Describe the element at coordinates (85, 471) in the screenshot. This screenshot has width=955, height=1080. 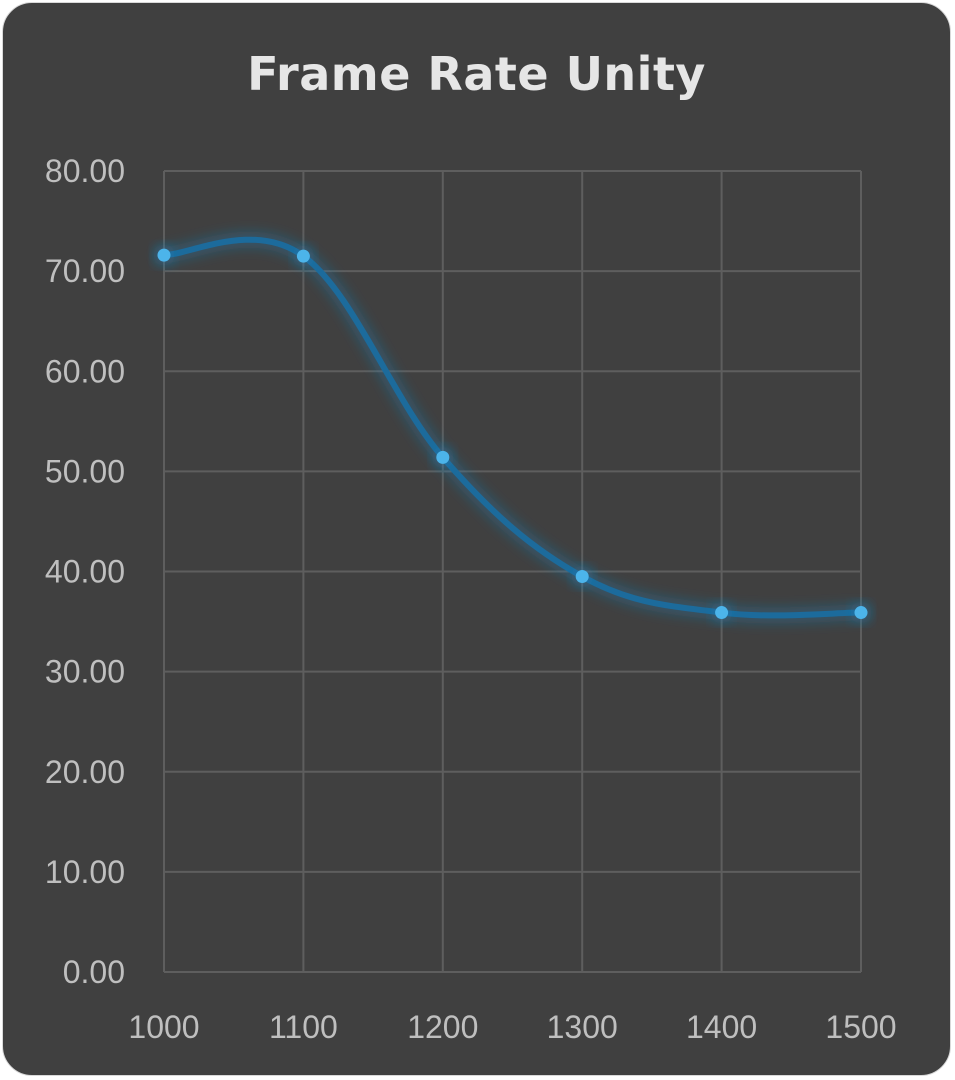
I see `y-tick-label: 50.00` at that location.